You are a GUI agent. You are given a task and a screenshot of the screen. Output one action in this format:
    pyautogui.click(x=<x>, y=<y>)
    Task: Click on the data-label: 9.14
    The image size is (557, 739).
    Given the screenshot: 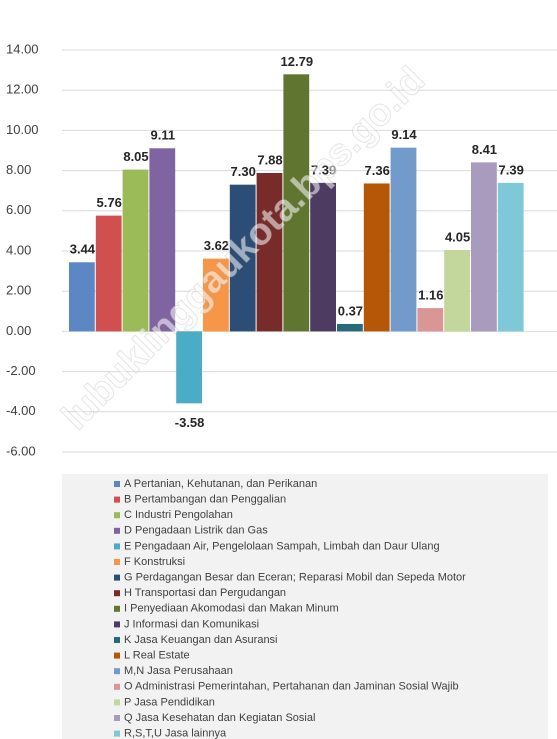 What is the action you would take?
    pyautogui.click(x=404, y=134)
    